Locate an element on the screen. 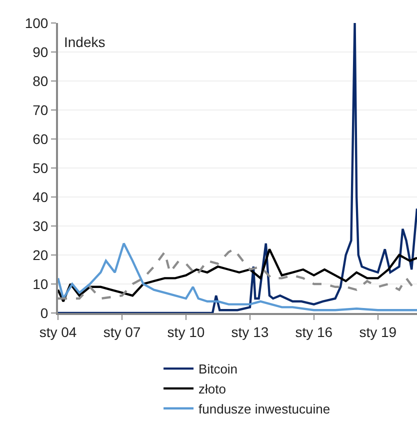 The image size is (417, 424). x-tick-label: sty 19 is located at coordinates (378, 332).